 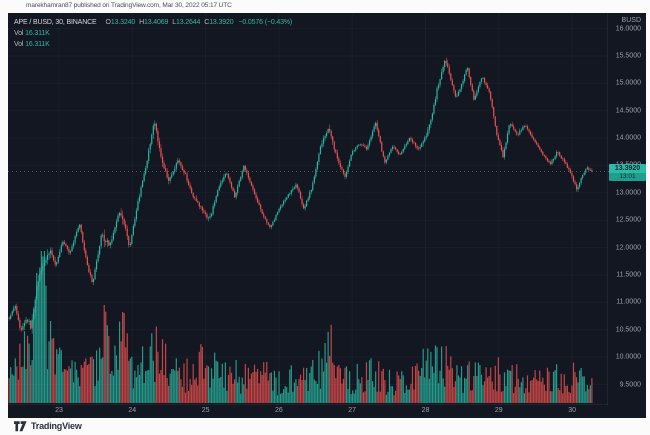 What do you see at coordinates (308, 411) in the screenshot?
I see `time-axis: 23 24 25 26 27 28 29 30` at bounding box center [308, 411].